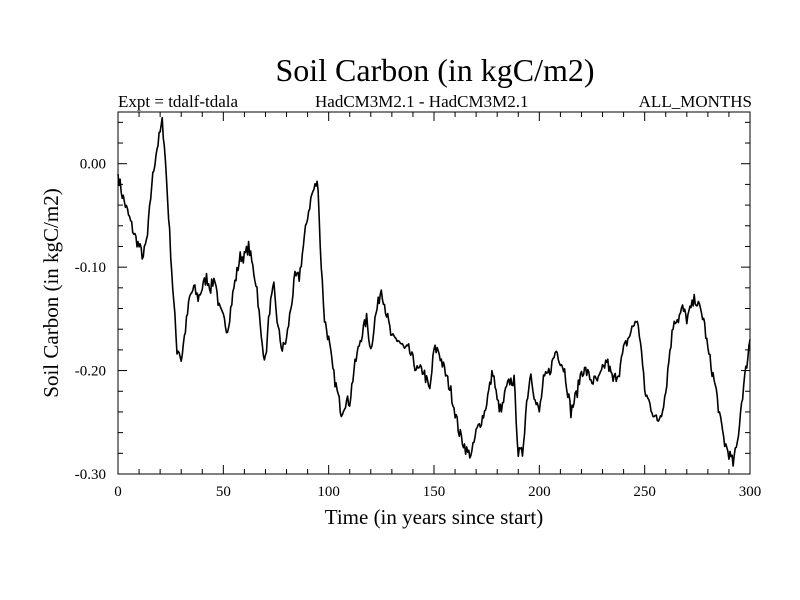 The width and height of the screenshot is (800, 600). What do you see at coordinates (93, 165) in the screenshot?
I see `y-tick-label: 0.00` at bounding box center [93, 165].